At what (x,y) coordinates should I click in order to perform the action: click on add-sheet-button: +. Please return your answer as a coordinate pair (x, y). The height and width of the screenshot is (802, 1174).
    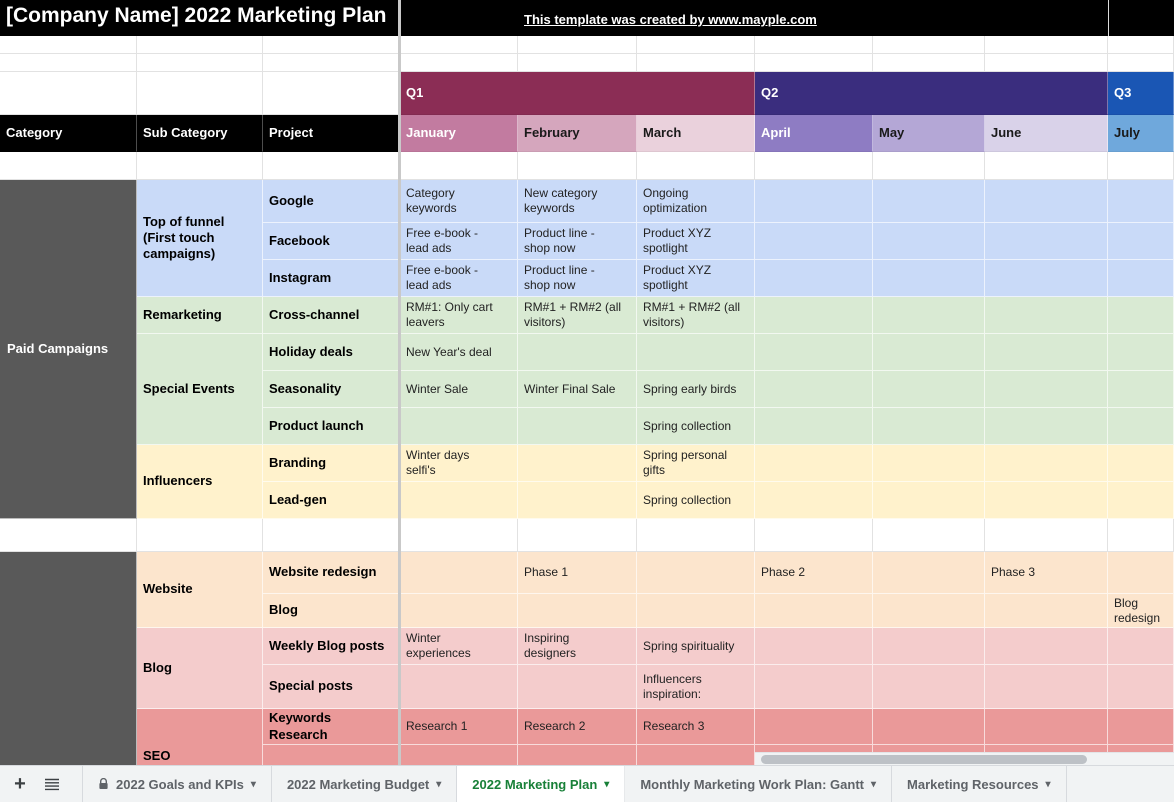
    Looking at the image, I should click on (20, 783).